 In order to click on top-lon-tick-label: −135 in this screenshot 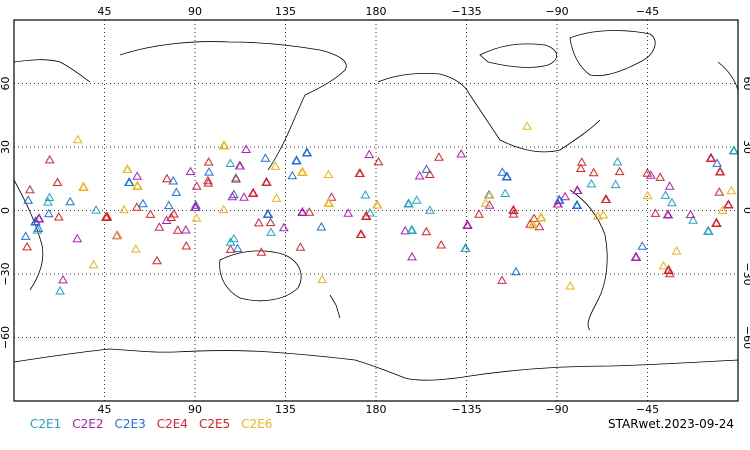, I will do `click(466, 11)`.